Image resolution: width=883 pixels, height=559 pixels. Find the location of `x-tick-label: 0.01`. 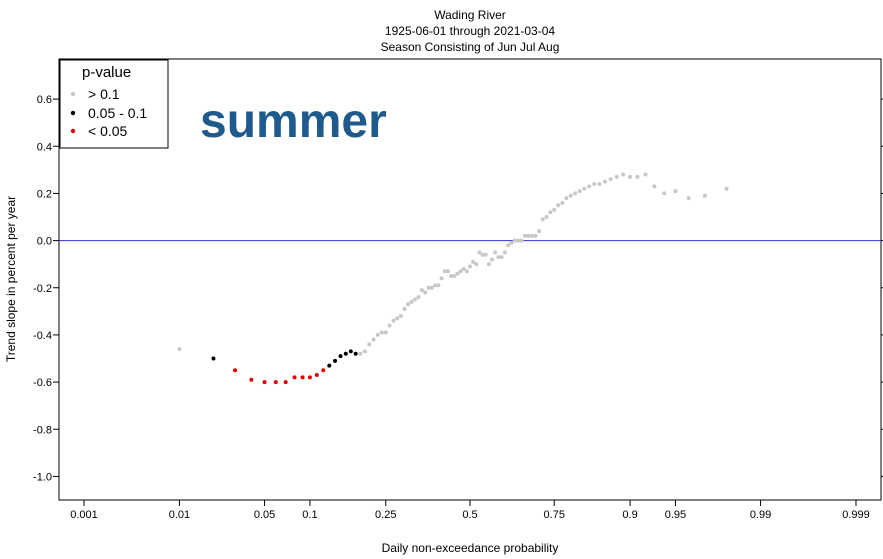

x-tick-label: 0.01 is located at coordinates (179, 515).